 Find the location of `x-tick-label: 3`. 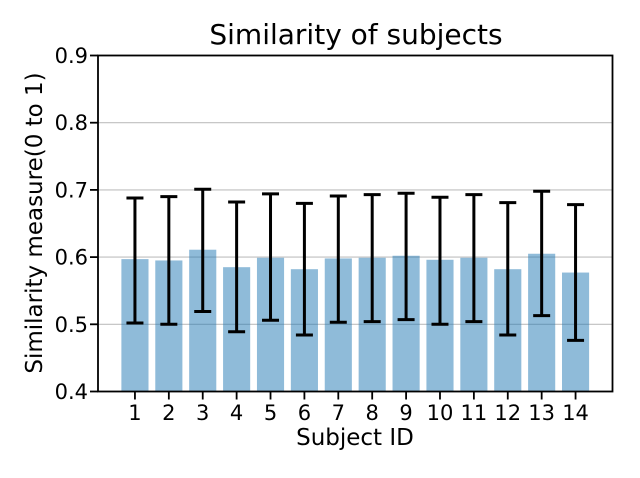

x-tick-label: 3 is located at coordinates (202, 413).